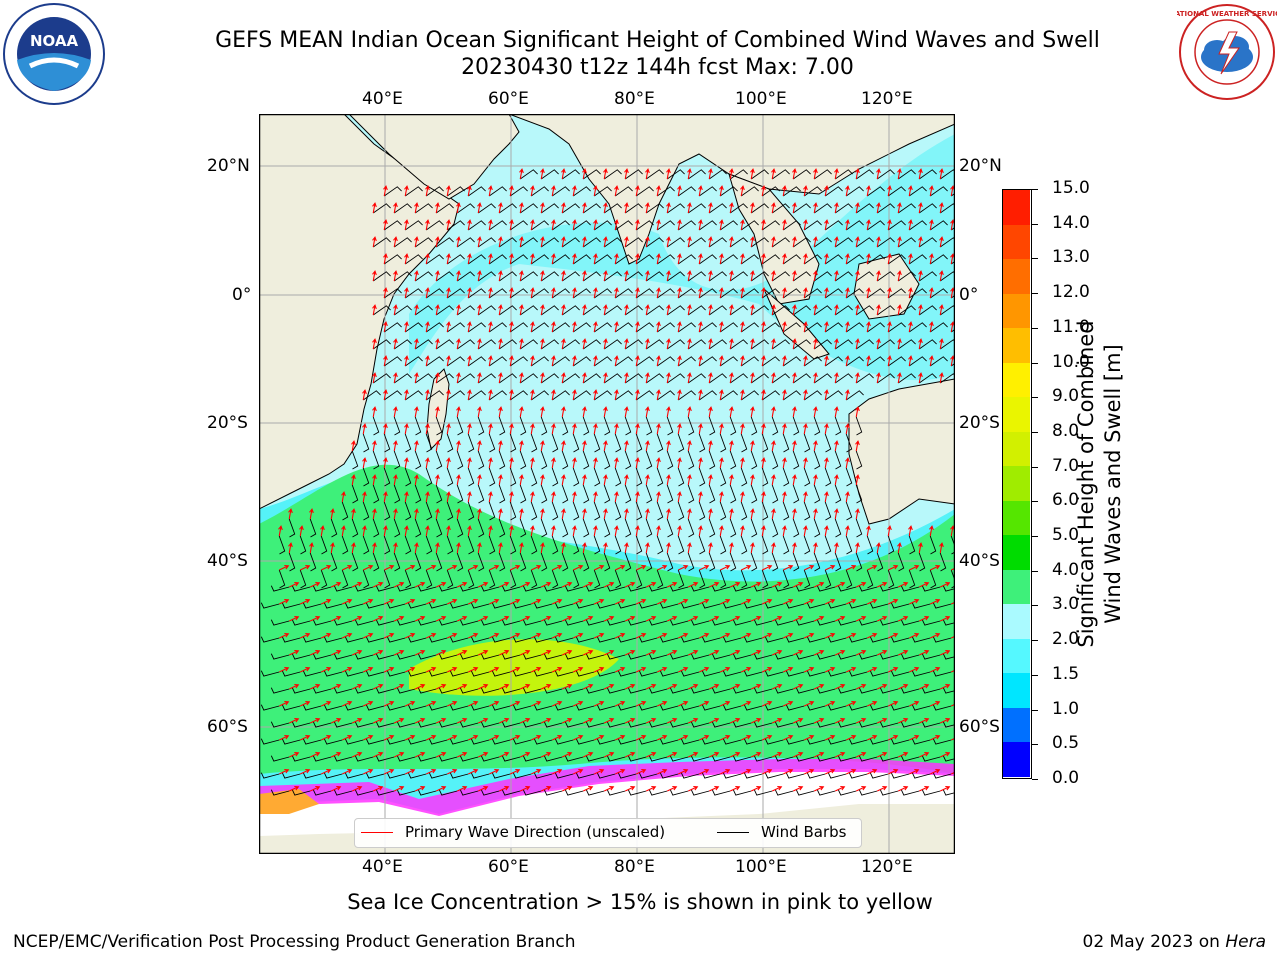 This screenshot has height=960, width=1280. Describe the element at coordinates (1016, 414) in the screenshot. I see `colorbar-swatch` at that location.